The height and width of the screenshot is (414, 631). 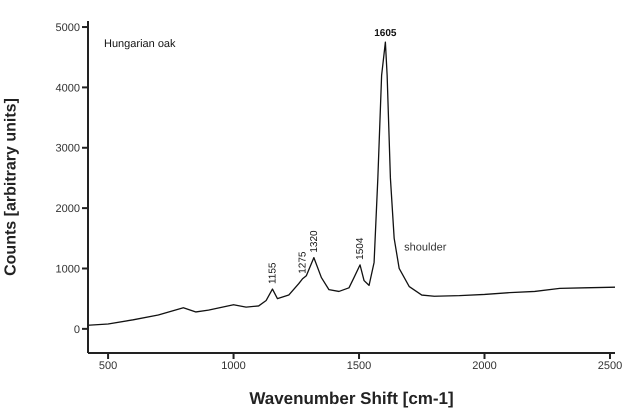 I want to click on x-tick-label: 1500, so click(x=359, y=366).